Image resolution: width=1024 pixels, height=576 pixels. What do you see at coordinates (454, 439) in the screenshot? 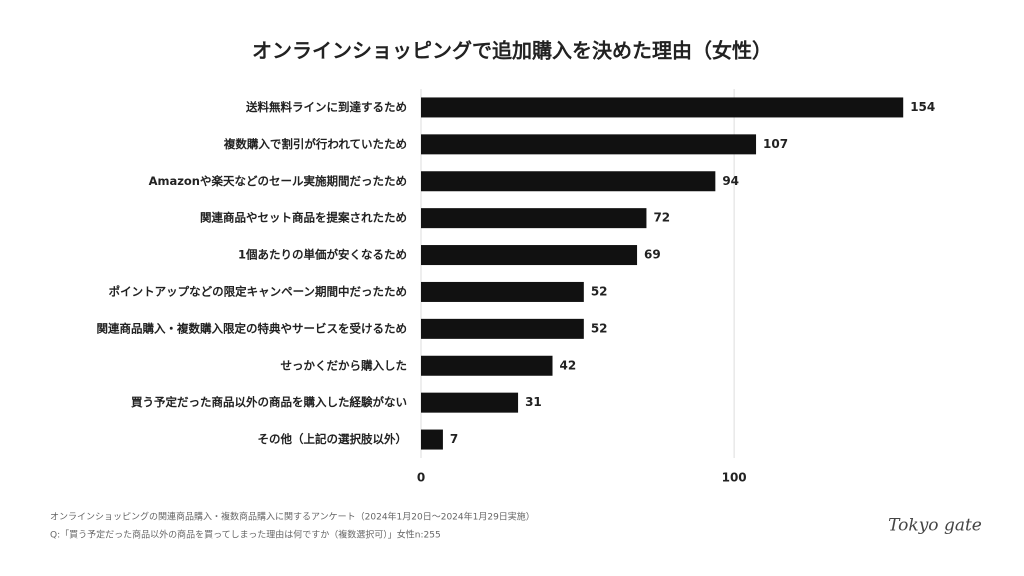
I see `value-label: 7` at bounding box center [454, 439].